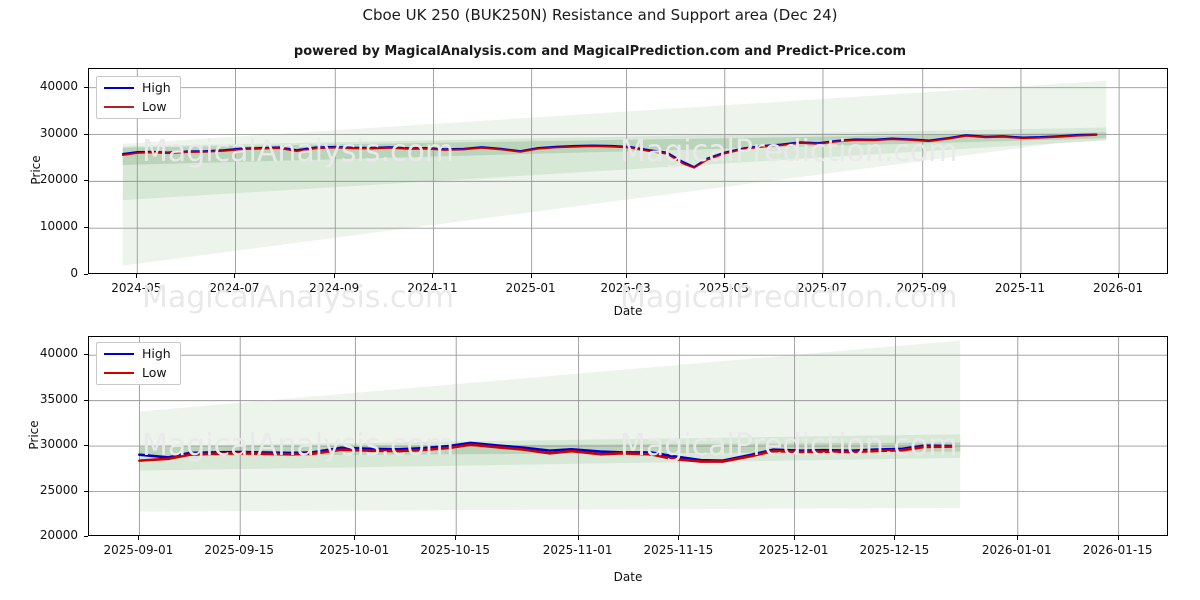  Describe the element at coordinates (34, 435) in the screenshot. I see `detail-y-axis-label: Price` at that location.